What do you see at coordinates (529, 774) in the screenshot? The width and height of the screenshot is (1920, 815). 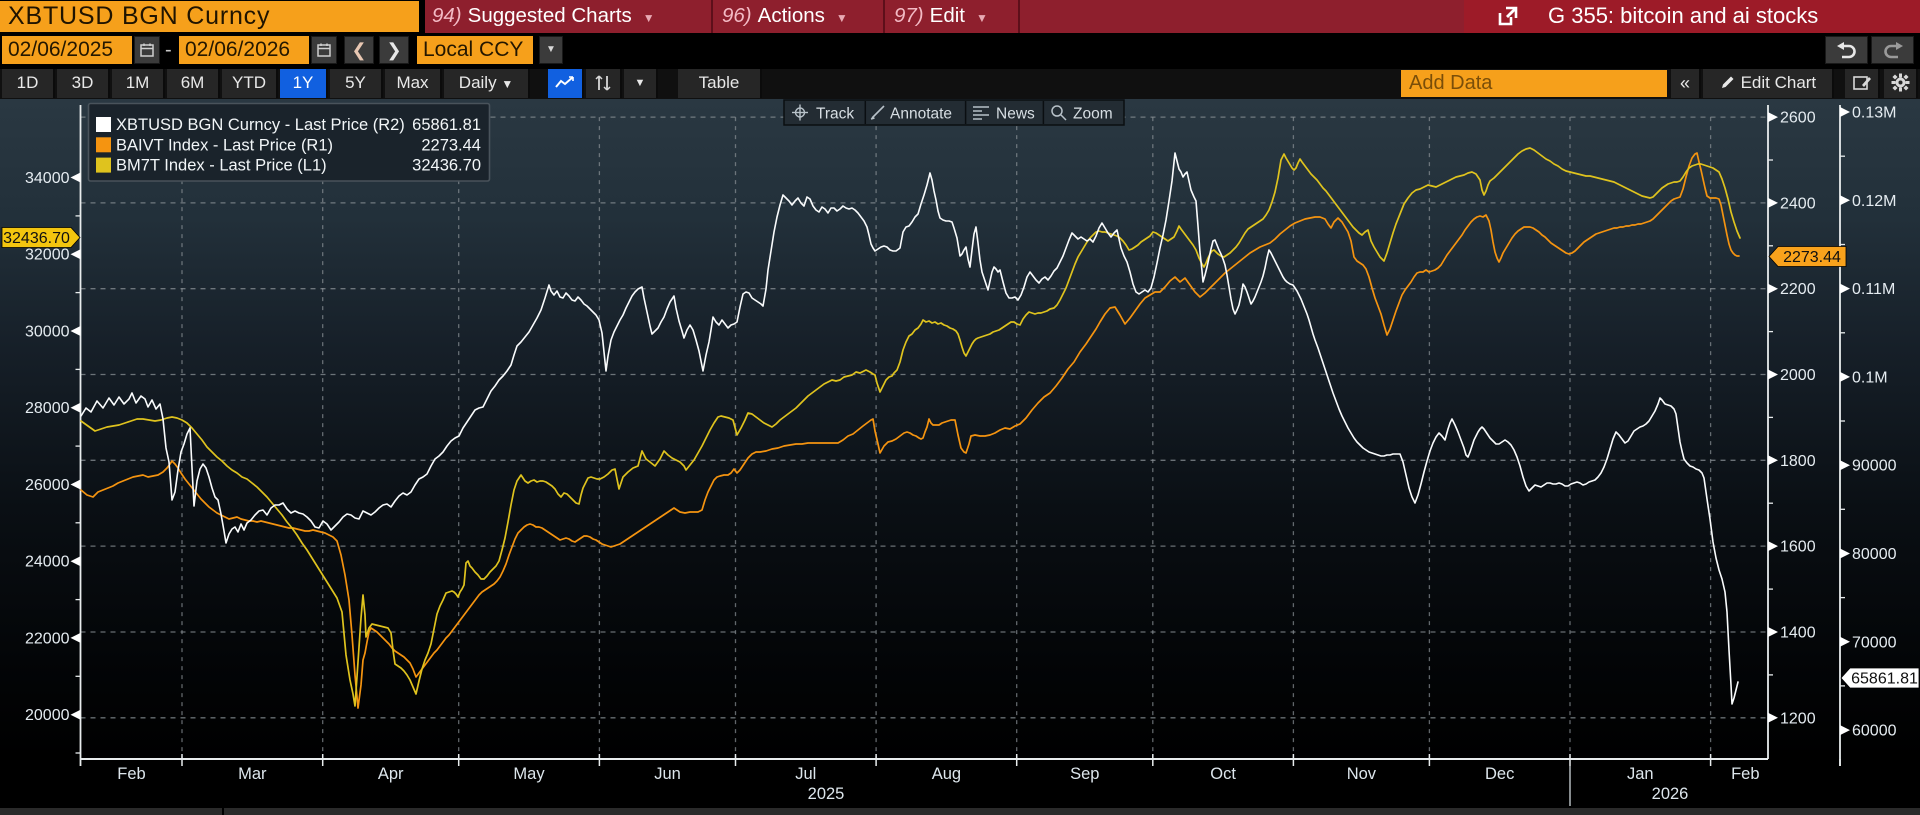 I see `svg-text: May` at bounding box center [529, 774].